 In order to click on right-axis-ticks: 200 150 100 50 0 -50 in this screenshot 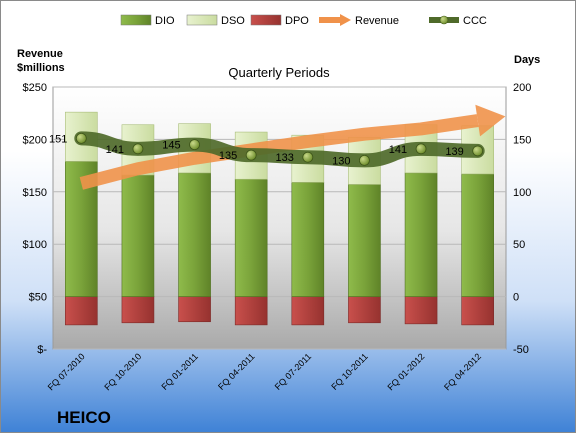, I will do `click(522, 219)`.